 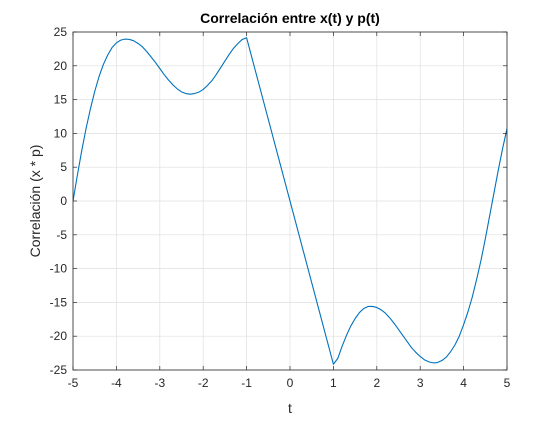 I want to click on x-tick-label: 0, so click(x=290, y=383).